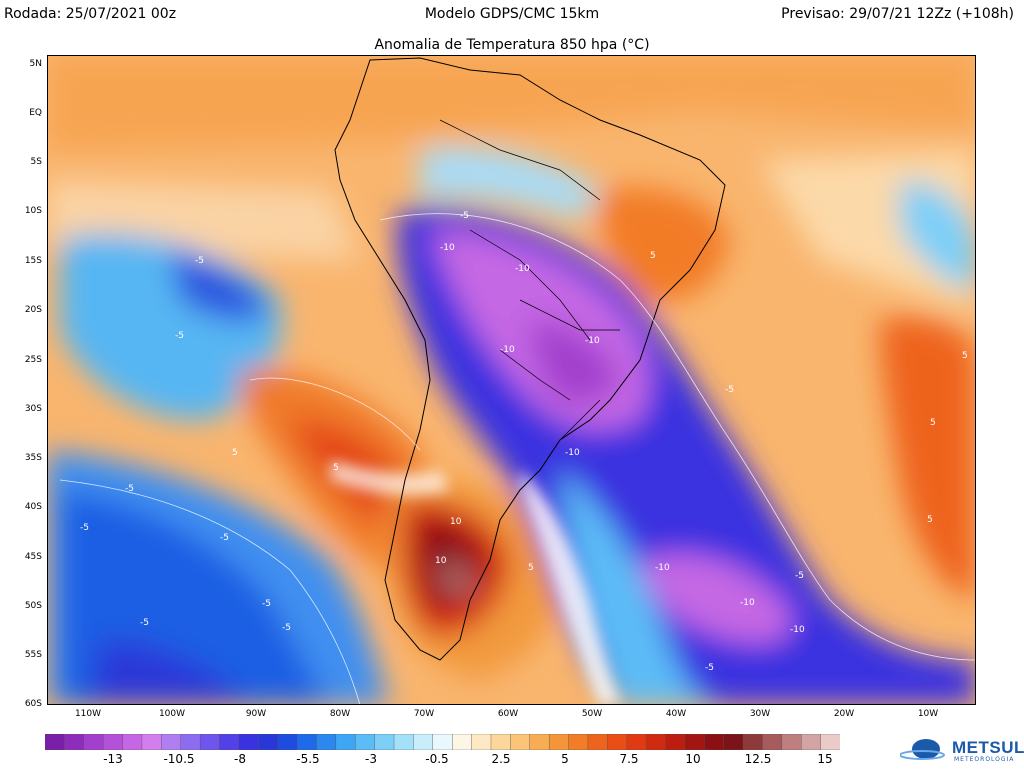  What do you see at coordinates (565, 759) in the screenshot?
I see `colorbar-label: 5` at bounding box center [565, 759].